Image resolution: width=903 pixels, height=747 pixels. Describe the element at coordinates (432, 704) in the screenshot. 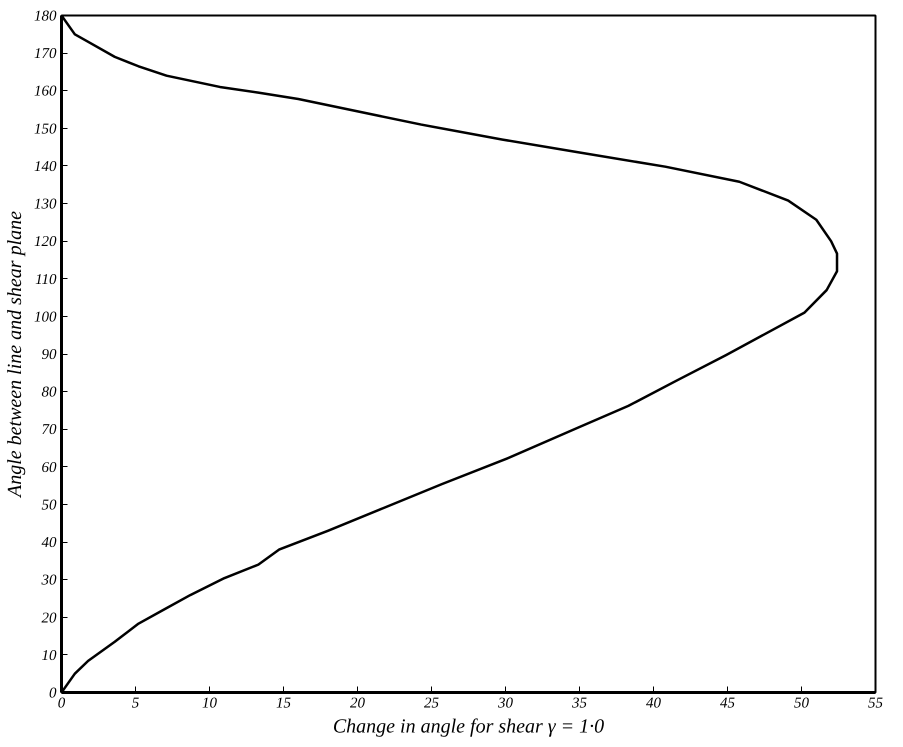

I see `x-tick-label: 25` at that location.